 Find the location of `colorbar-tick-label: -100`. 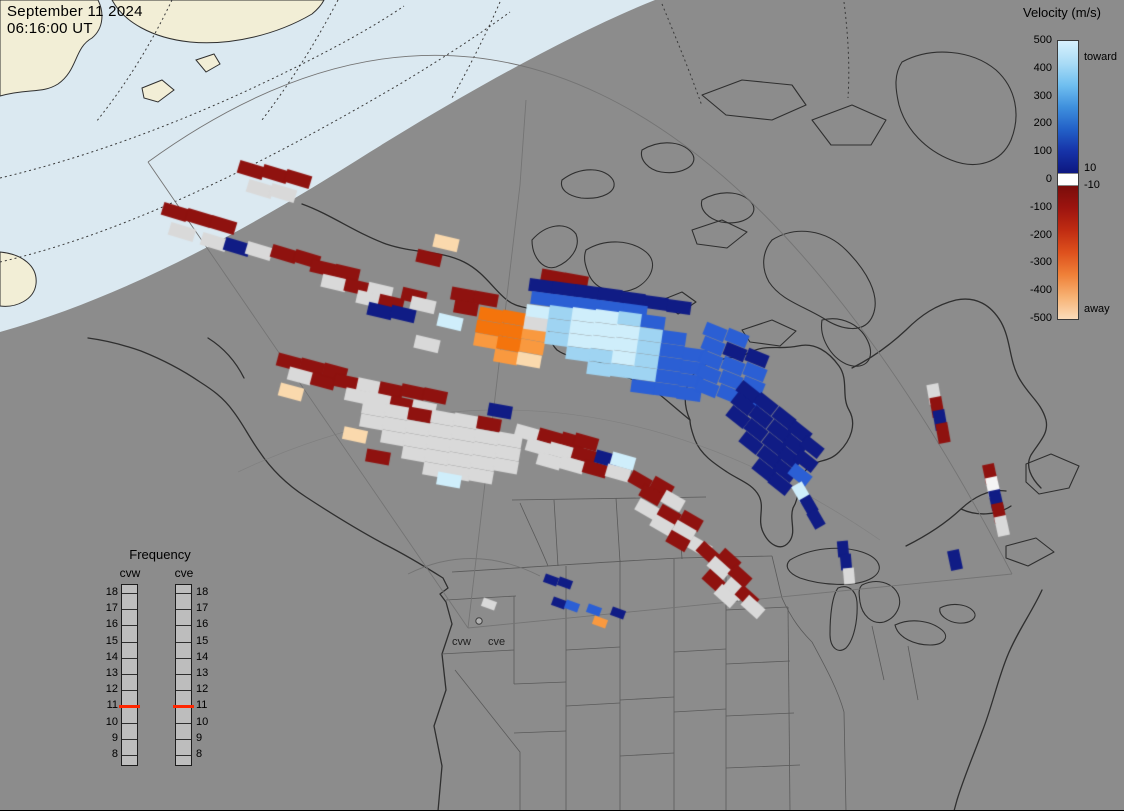

colorbar-tick-label: -100 is located at coordinates (1040, 206).